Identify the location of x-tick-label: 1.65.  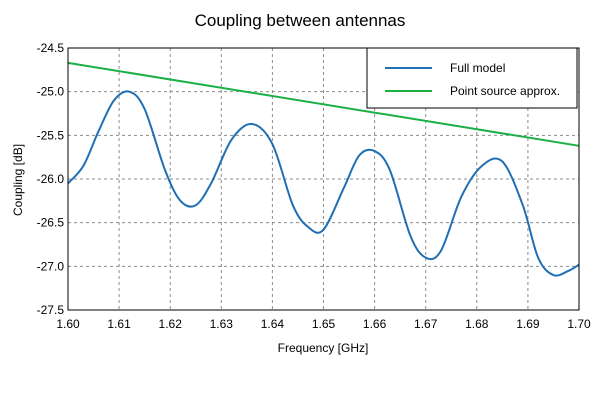
(324, 324).